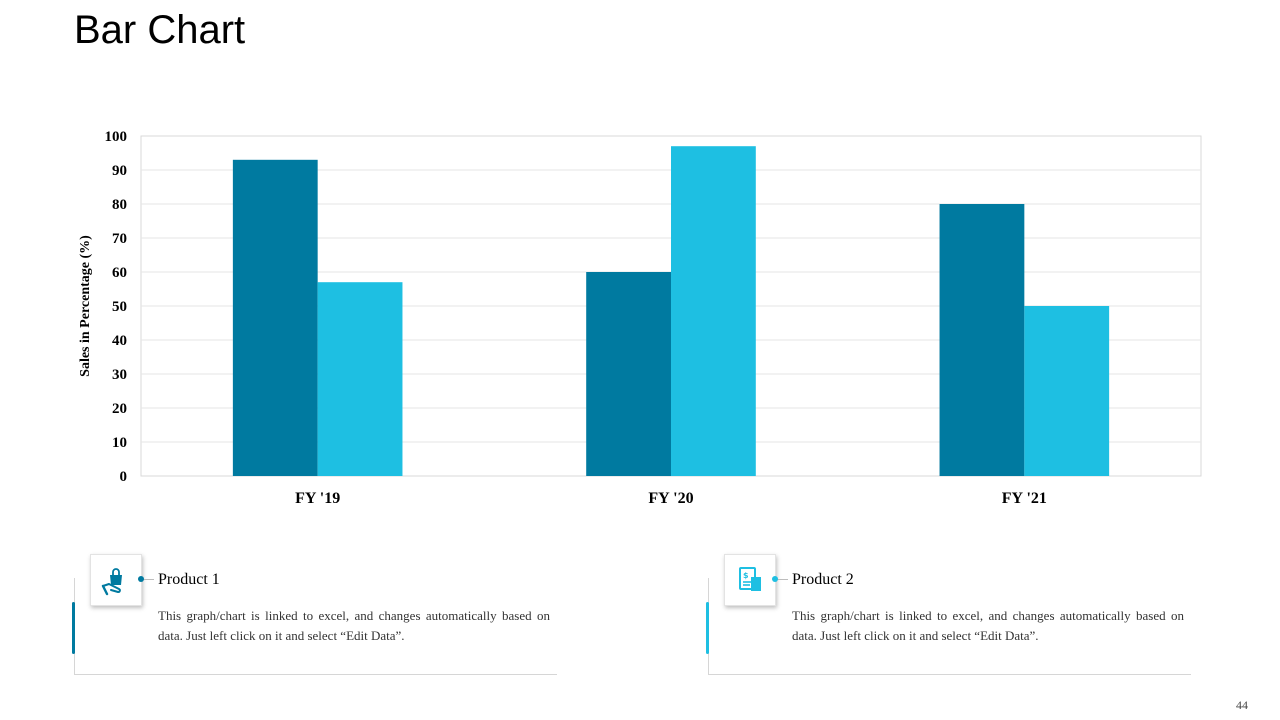 Image resolution: width=1280 pixels, height=720 pixels. I want to click on y-tick-label: 0, so click(124, 477).